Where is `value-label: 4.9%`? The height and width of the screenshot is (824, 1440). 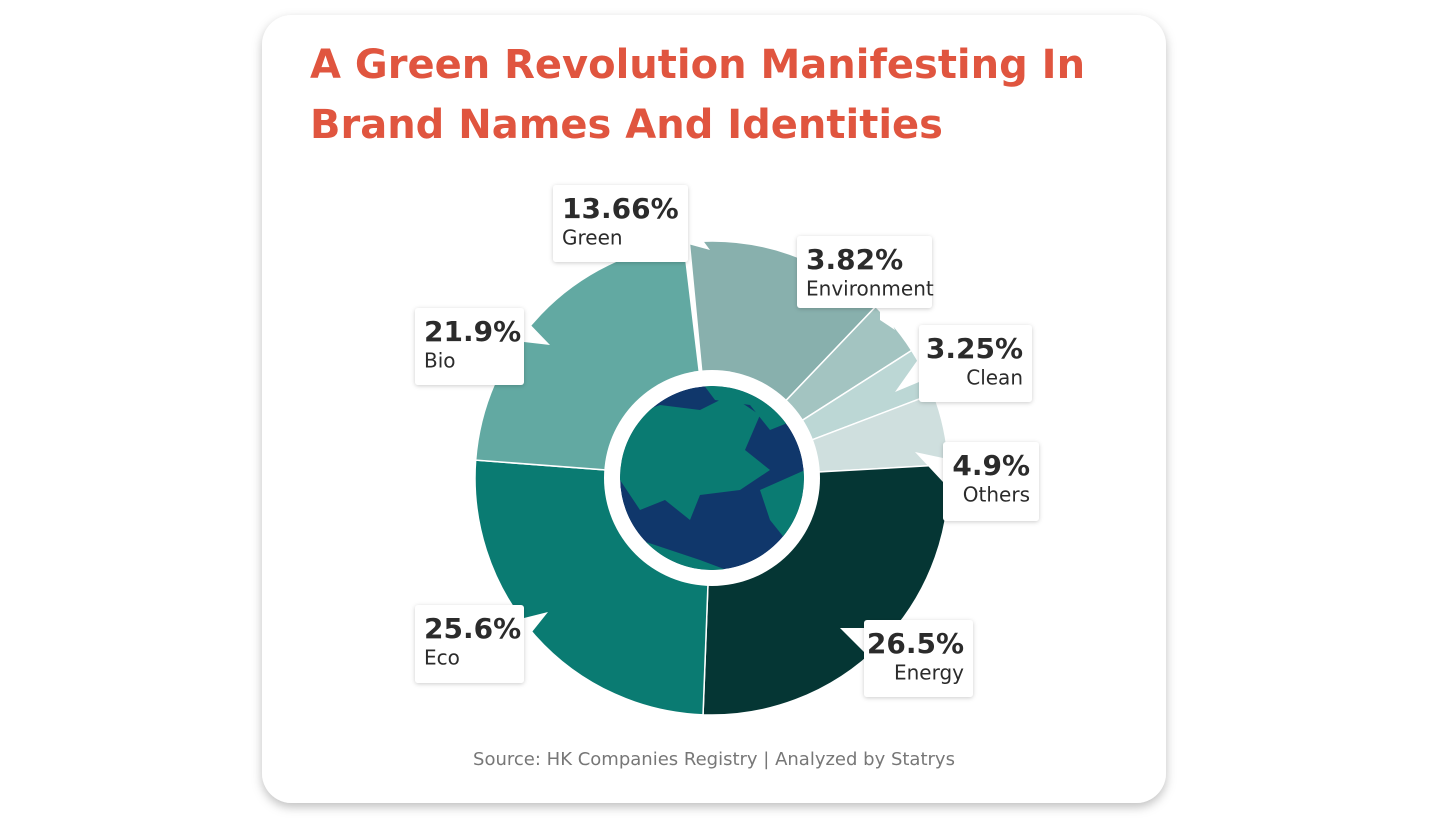
value-label: 4.9% is located at coordinates (991, 465).